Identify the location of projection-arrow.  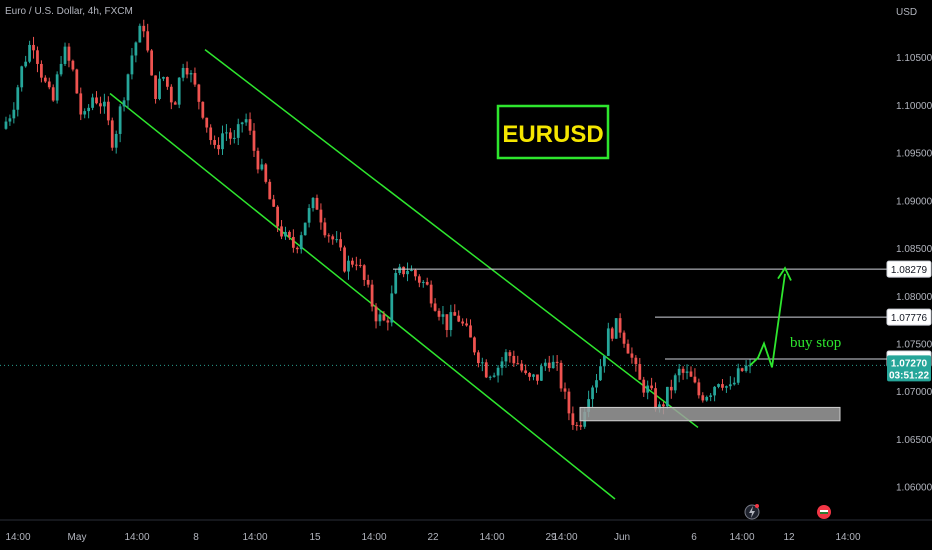
(767, 320).